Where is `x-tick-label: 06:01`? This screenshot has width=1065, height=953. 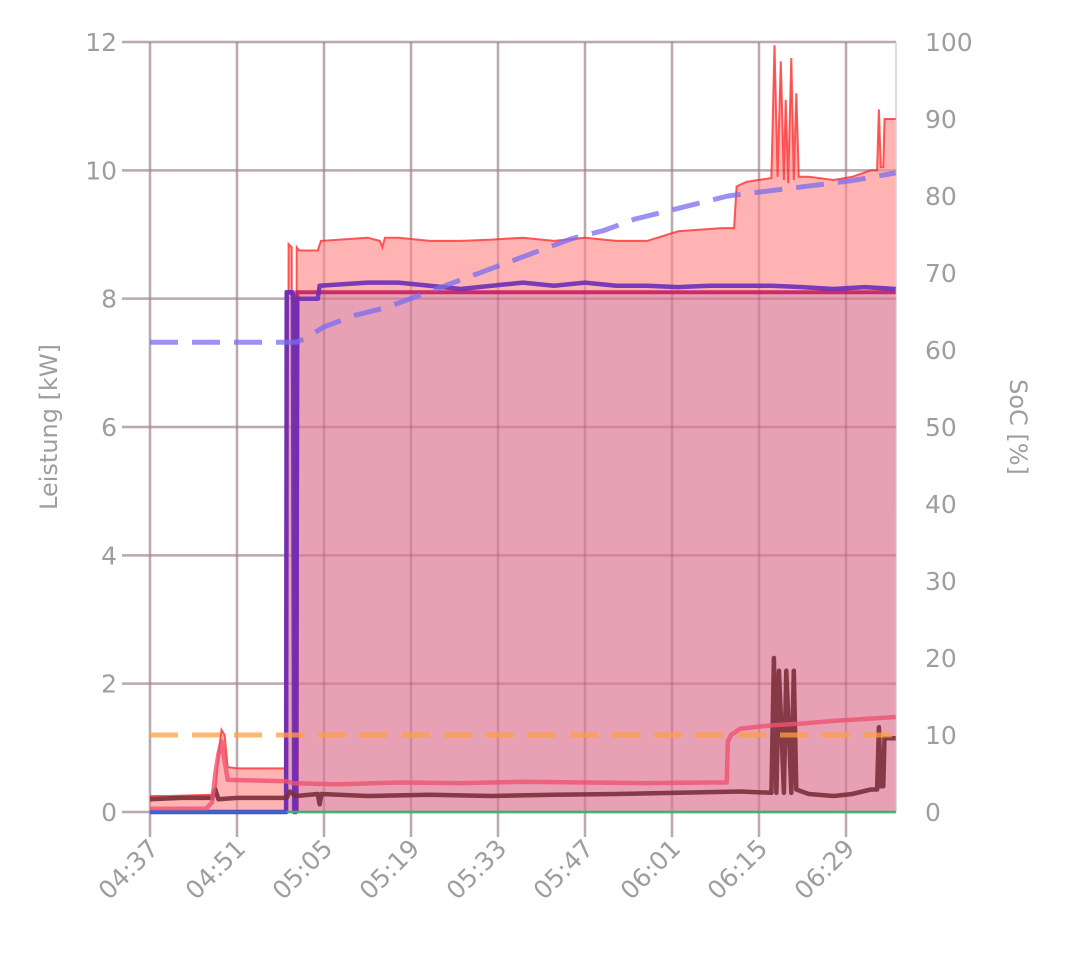 x-tick-label: 06:01 is located at coordinates (650, 869).